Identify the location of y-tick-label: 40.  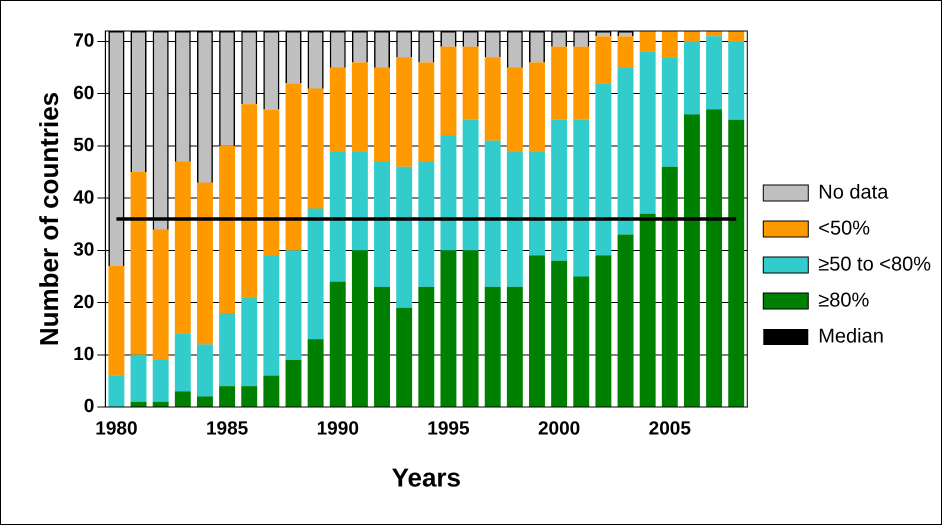
(83, 197).